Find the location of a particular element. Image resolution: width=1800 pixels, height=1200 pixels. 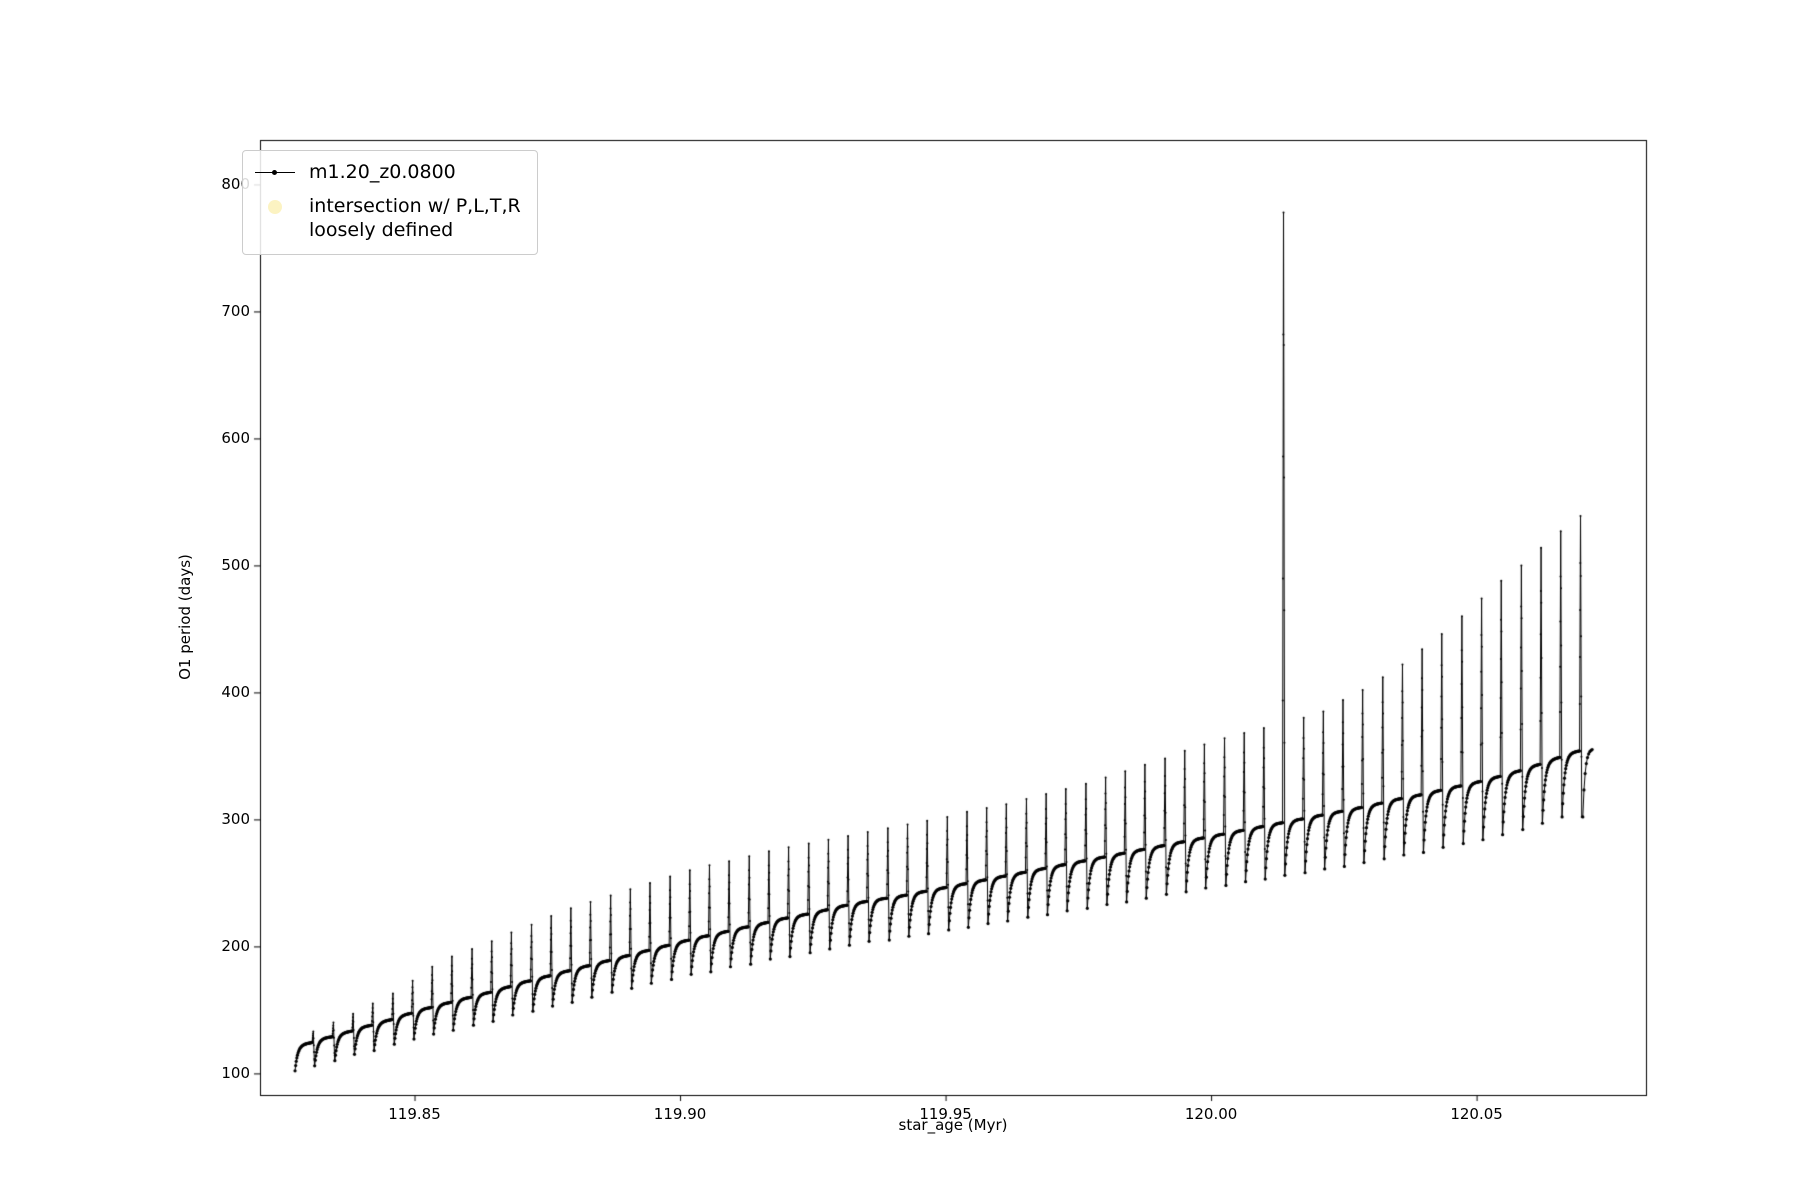

y-tick-label: 500 is located at coordinates (235, 565).